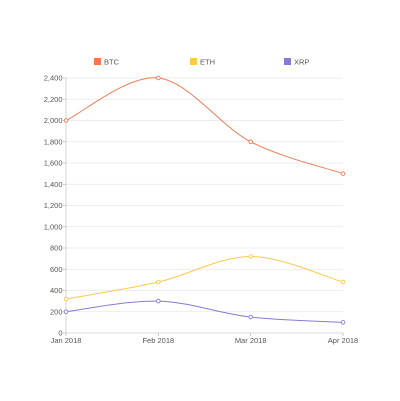  Describe the element at coordinates (60, 333) in the screenshot. I see `y-tick-label: 0` at that location.